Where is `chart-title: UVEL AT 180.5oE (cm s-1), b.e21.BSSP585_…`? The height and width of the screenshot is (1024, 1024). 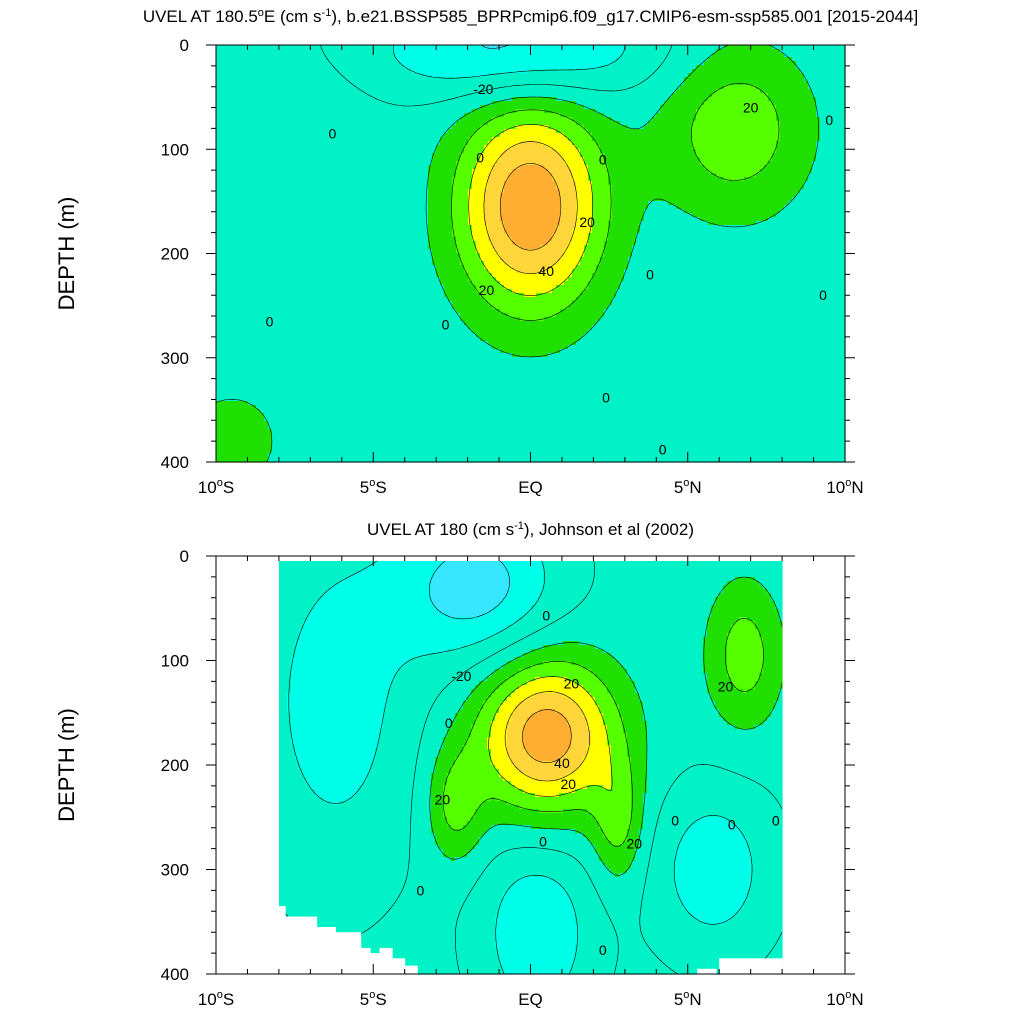
chart-title: UVEL AT 180.5oE (cm s-1), b.e21.BSSP585_… is located at coordinates (530, 16).